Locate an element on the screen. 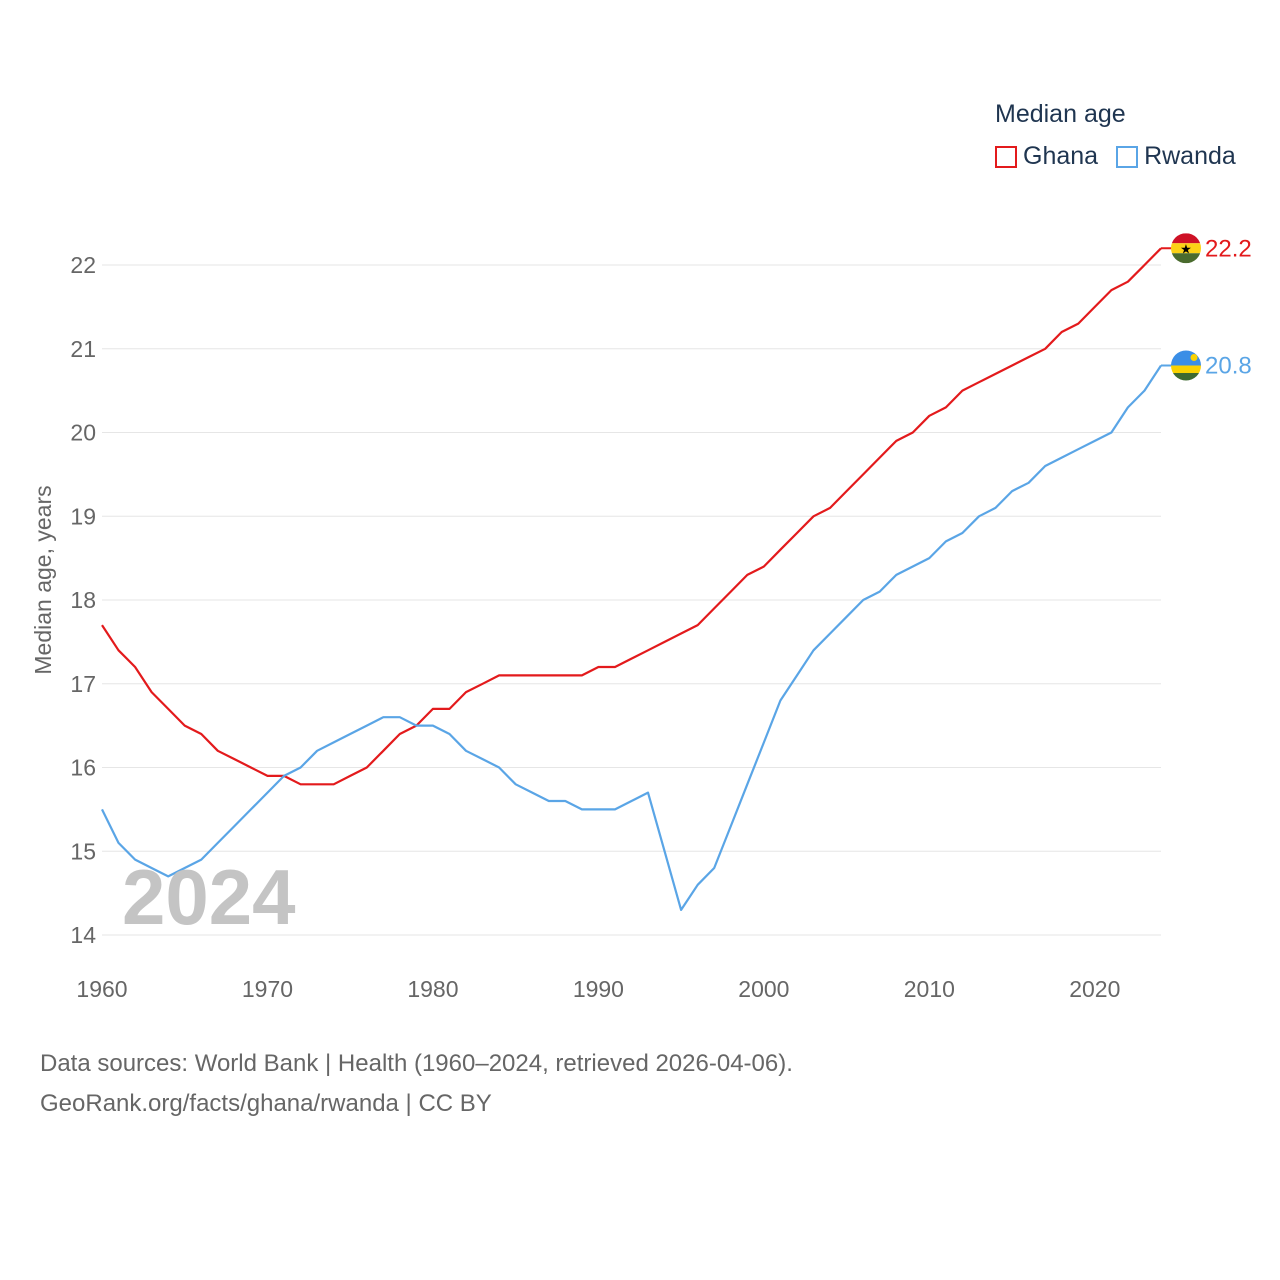  end-label-rwanda: 20.8 is located at coordinates (1228, 366).